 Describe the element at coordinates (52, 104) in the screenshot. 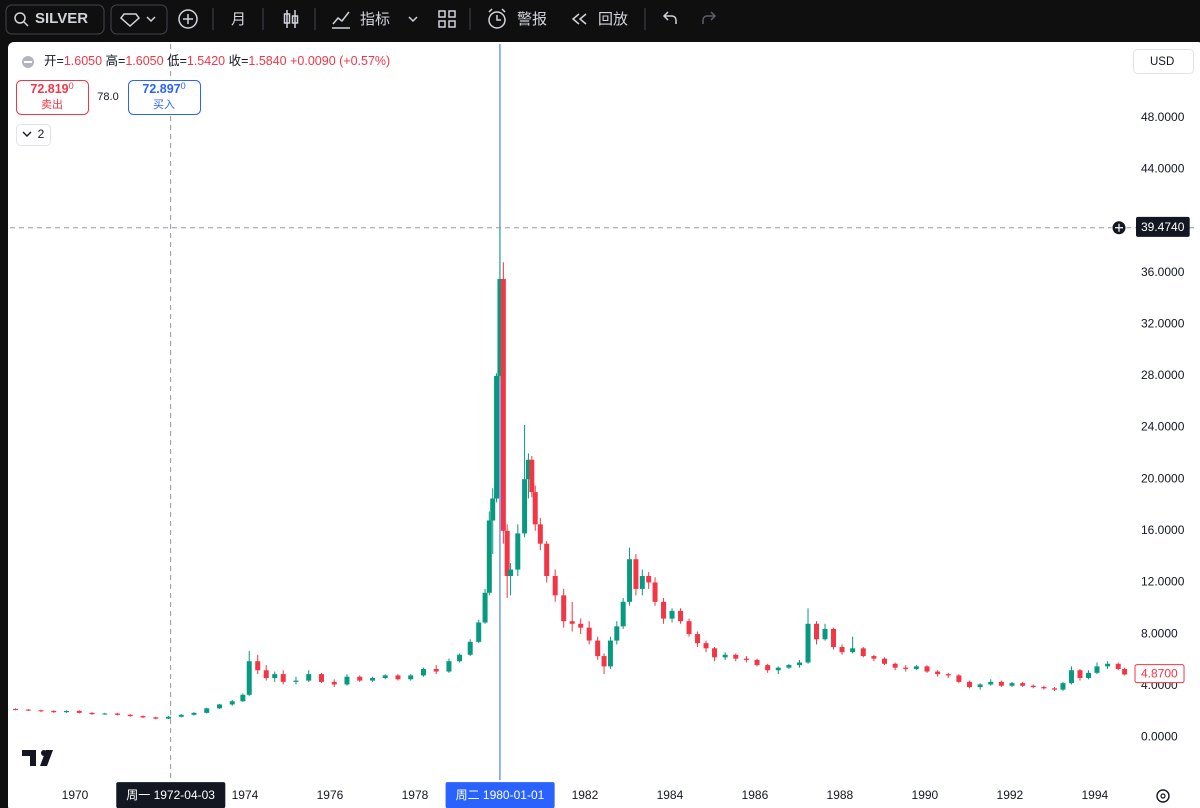

I see `sell-label: 卖出` at that location.